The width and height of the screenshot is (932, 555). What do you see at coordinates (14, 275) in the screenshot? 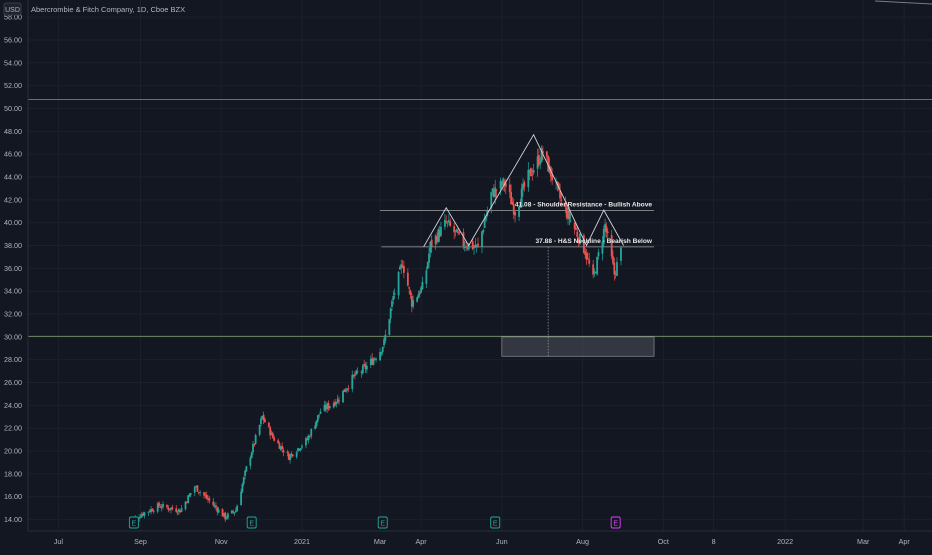
I see `price-axis-panel` at bounding box center [14, 275].